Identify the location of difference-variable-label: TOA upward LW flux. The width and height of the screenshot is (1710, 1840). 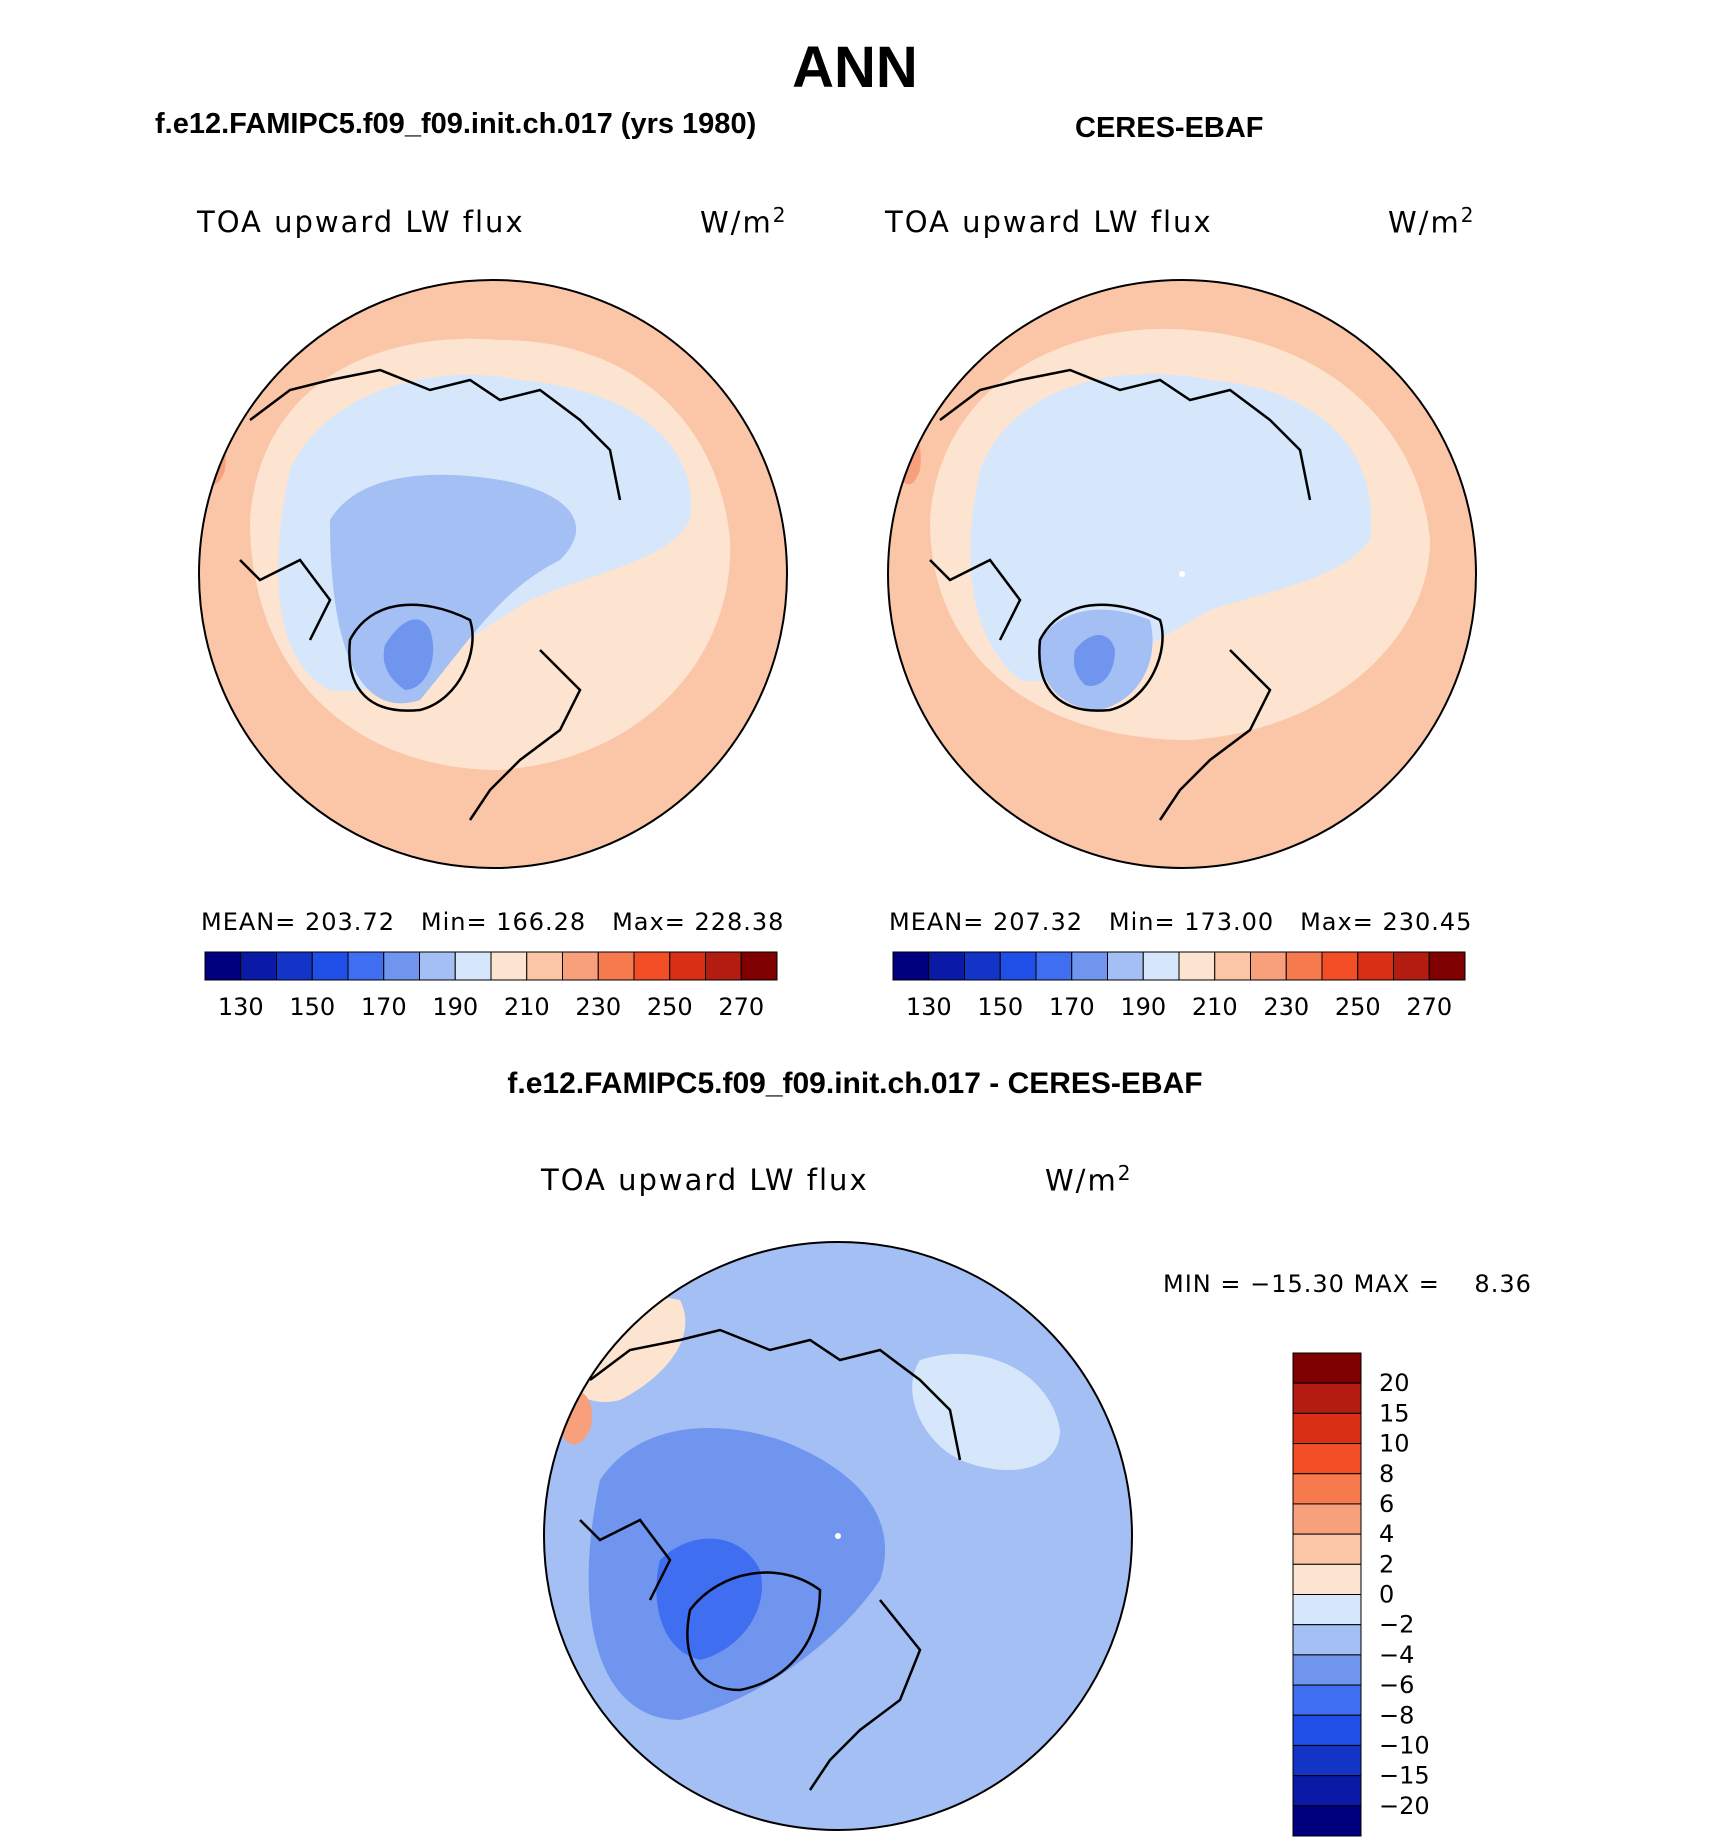
(705, 1180).